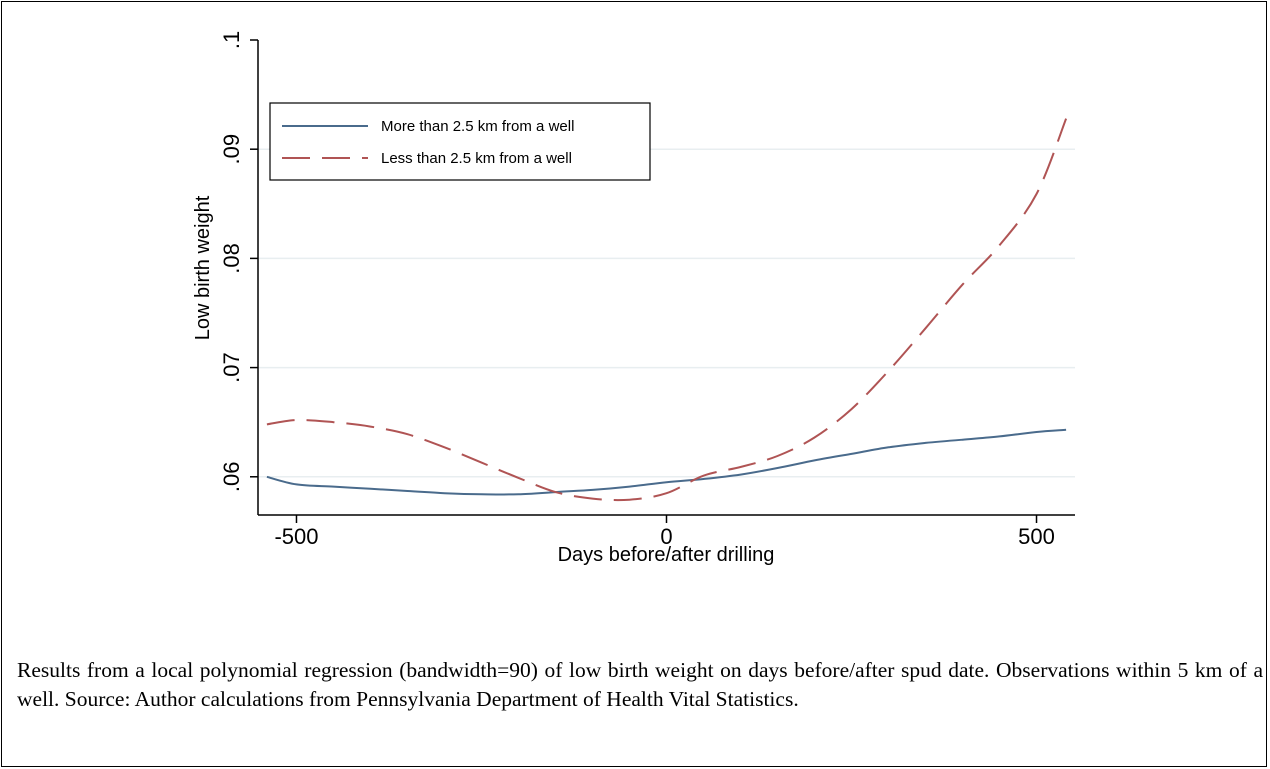 Image resolution: width=1270 pixels, height=769 pixels. Describe the element at coordinates (231, 476) in the screenshot. I see `y-tick-label: .06` at that location.